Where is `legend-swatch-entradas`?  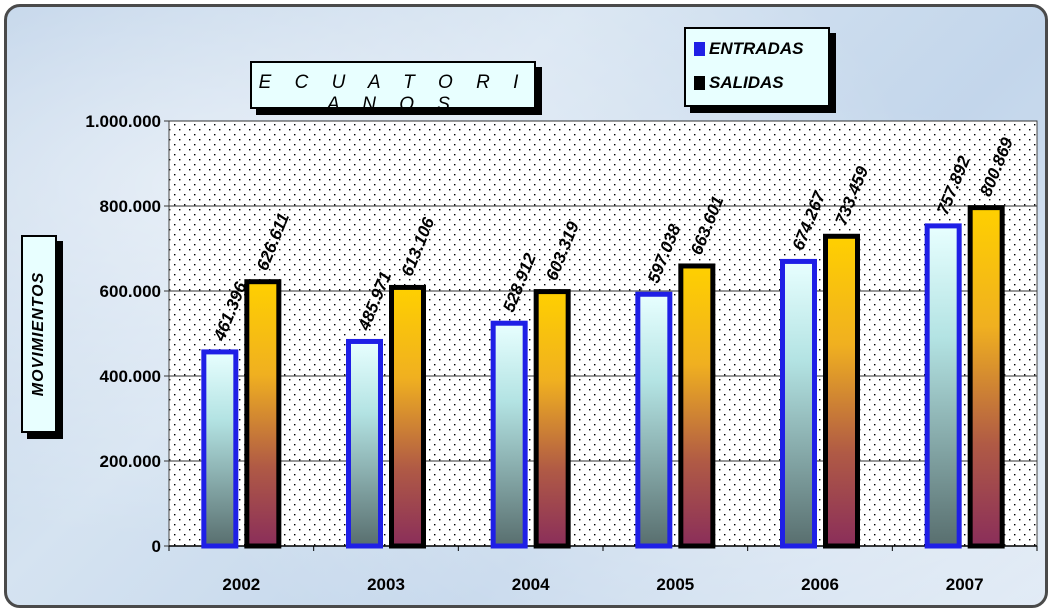
legend-swatch-entradas is located at coordinates (699, 49).